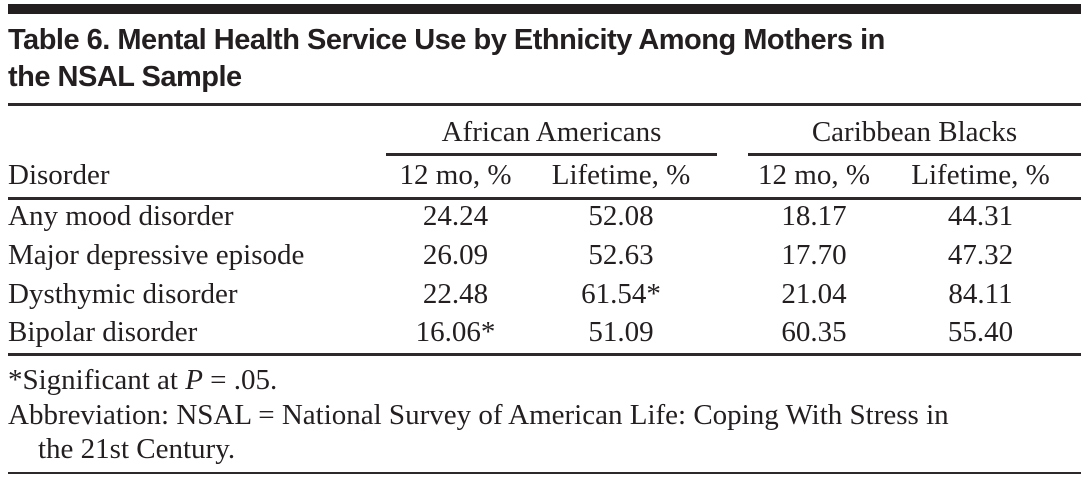 This screenshot has width=1089, height=486. I want to click on group-header-african-americans: African Americans, so click(552, 131).